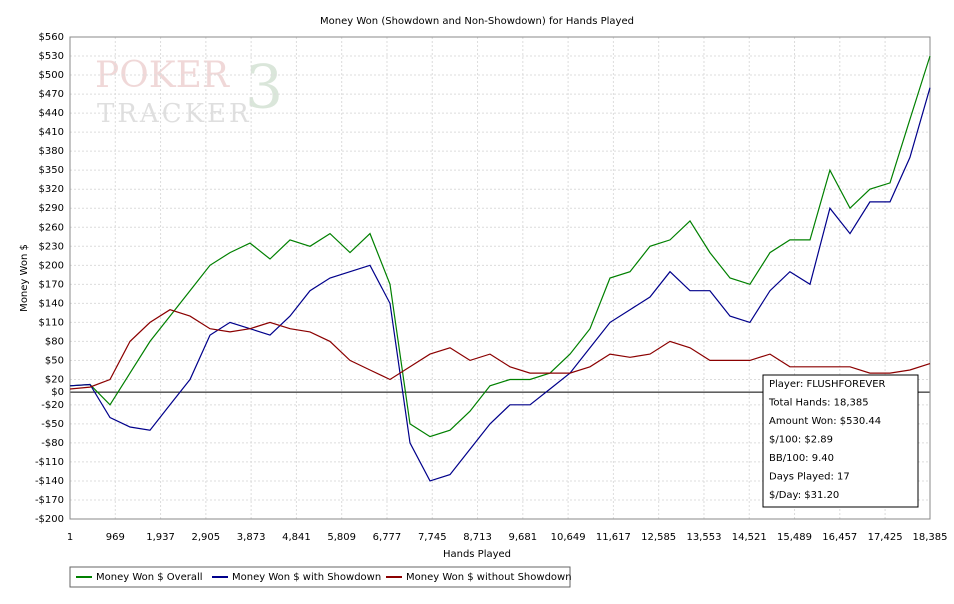 The height and width of the screenshot is (604, 954). I want to click on x-axis-label: Hands Played, so click(477, 554).